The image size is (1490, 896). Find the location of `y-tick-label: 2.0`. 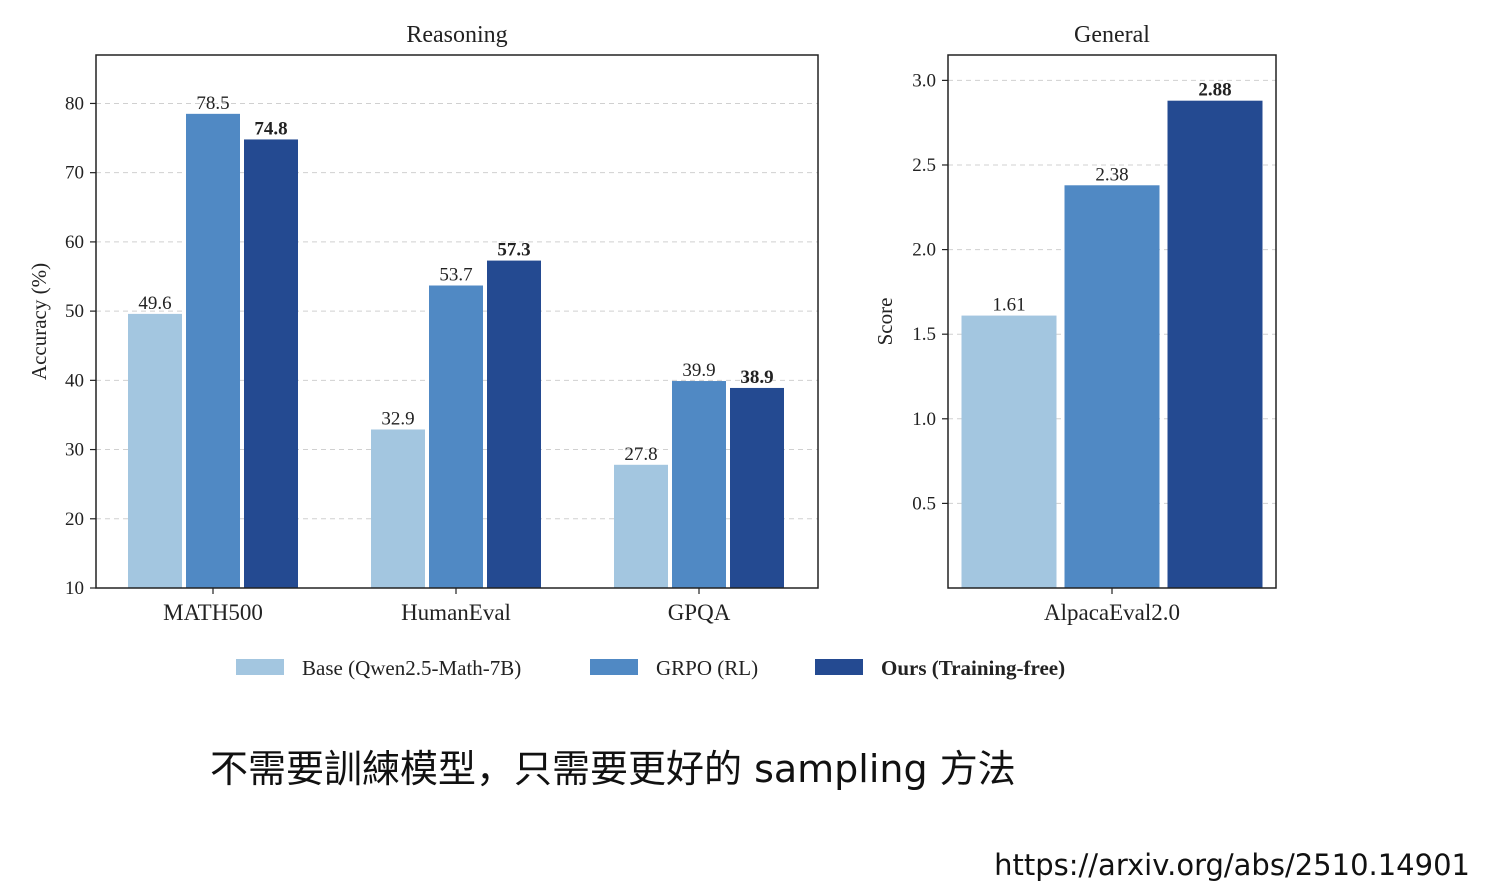

y-tick-label: 2.0 is located at coordinates (924, 250).